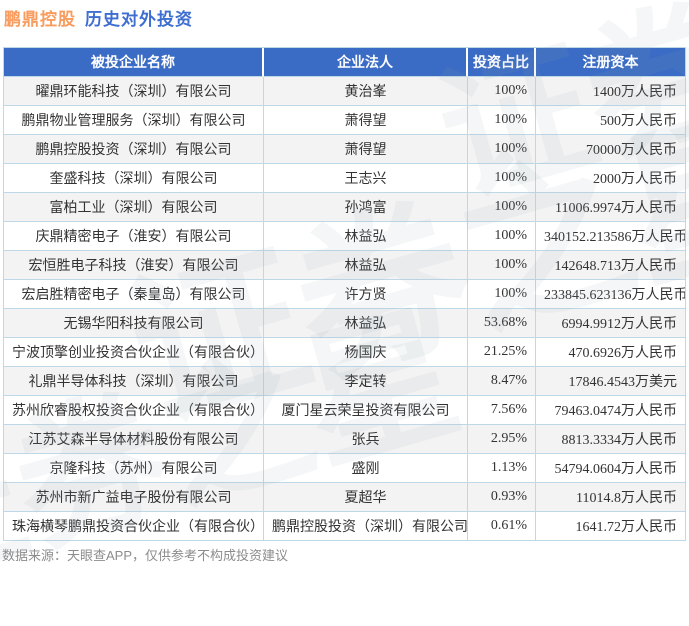 Image resolution: width=689 pixels, height=626 pixels. What do you see at coordinates (134, 265) in the screenshot?
I see `company-name-cell: 宏恒胜电子科技（淮安）有限公司` at bounding box center [134, 265].